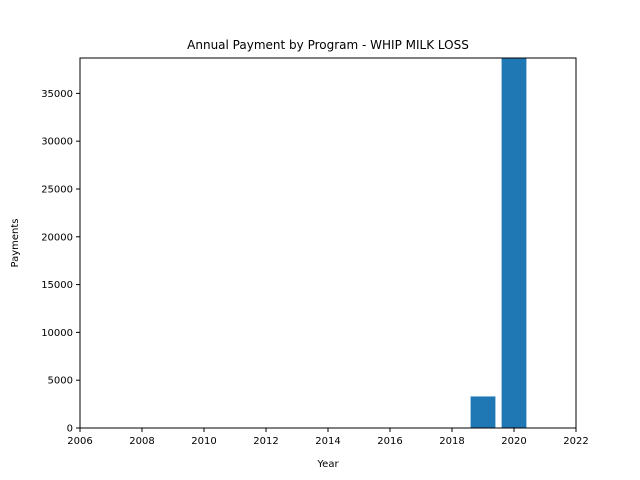  I want to click on x-axis-ticks: 2006 2008 2010 2012 2014 2016 2018 2020 2022, so click(328, 437).